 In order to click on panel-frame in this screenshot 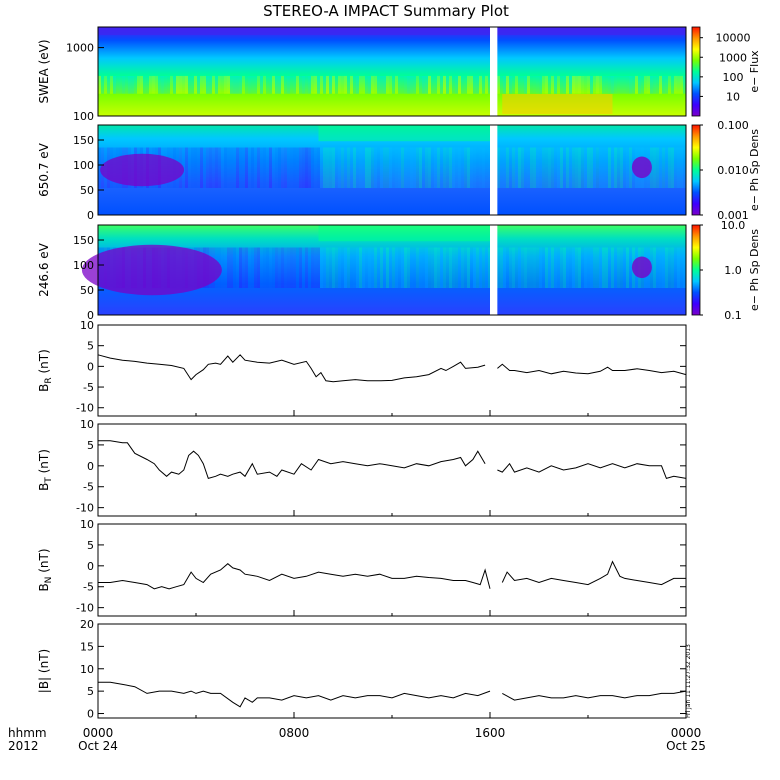, I will do `click(392, 570)`.